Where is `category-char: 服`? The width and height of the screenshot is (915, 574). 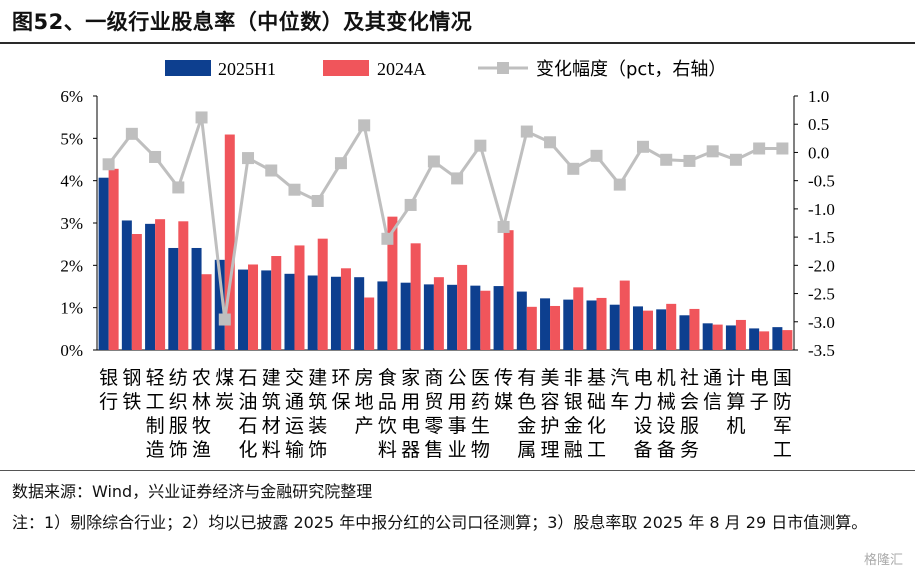
category-char: 服 is located at coordinates (178, 426).